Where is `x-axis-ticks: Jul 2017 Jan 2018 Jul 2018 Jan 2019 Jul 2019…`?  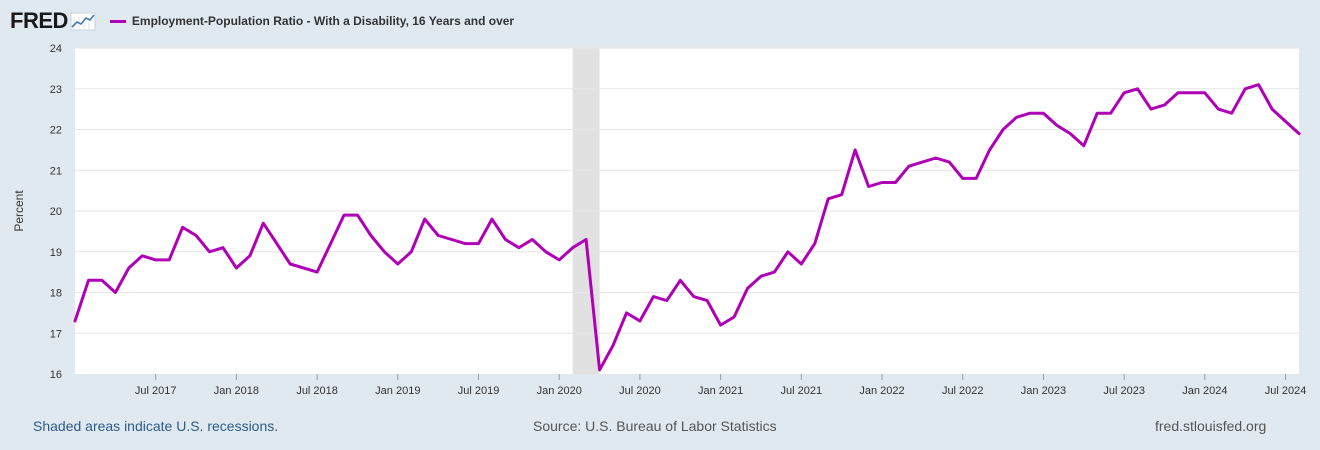 x-axis-ticks: Jul 2017 Jan 2018 Jul 2018 Jan 2019 Jul 2019… is located at coordinates (720, 385).